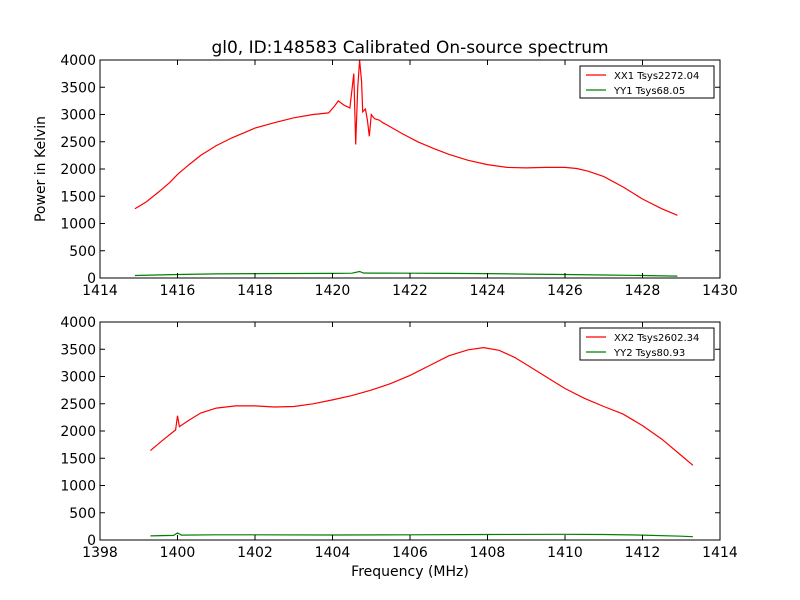 The width and height of the screenshot is (800, 600). I want to click on x-tick-label: 1420, so click(333, 291).